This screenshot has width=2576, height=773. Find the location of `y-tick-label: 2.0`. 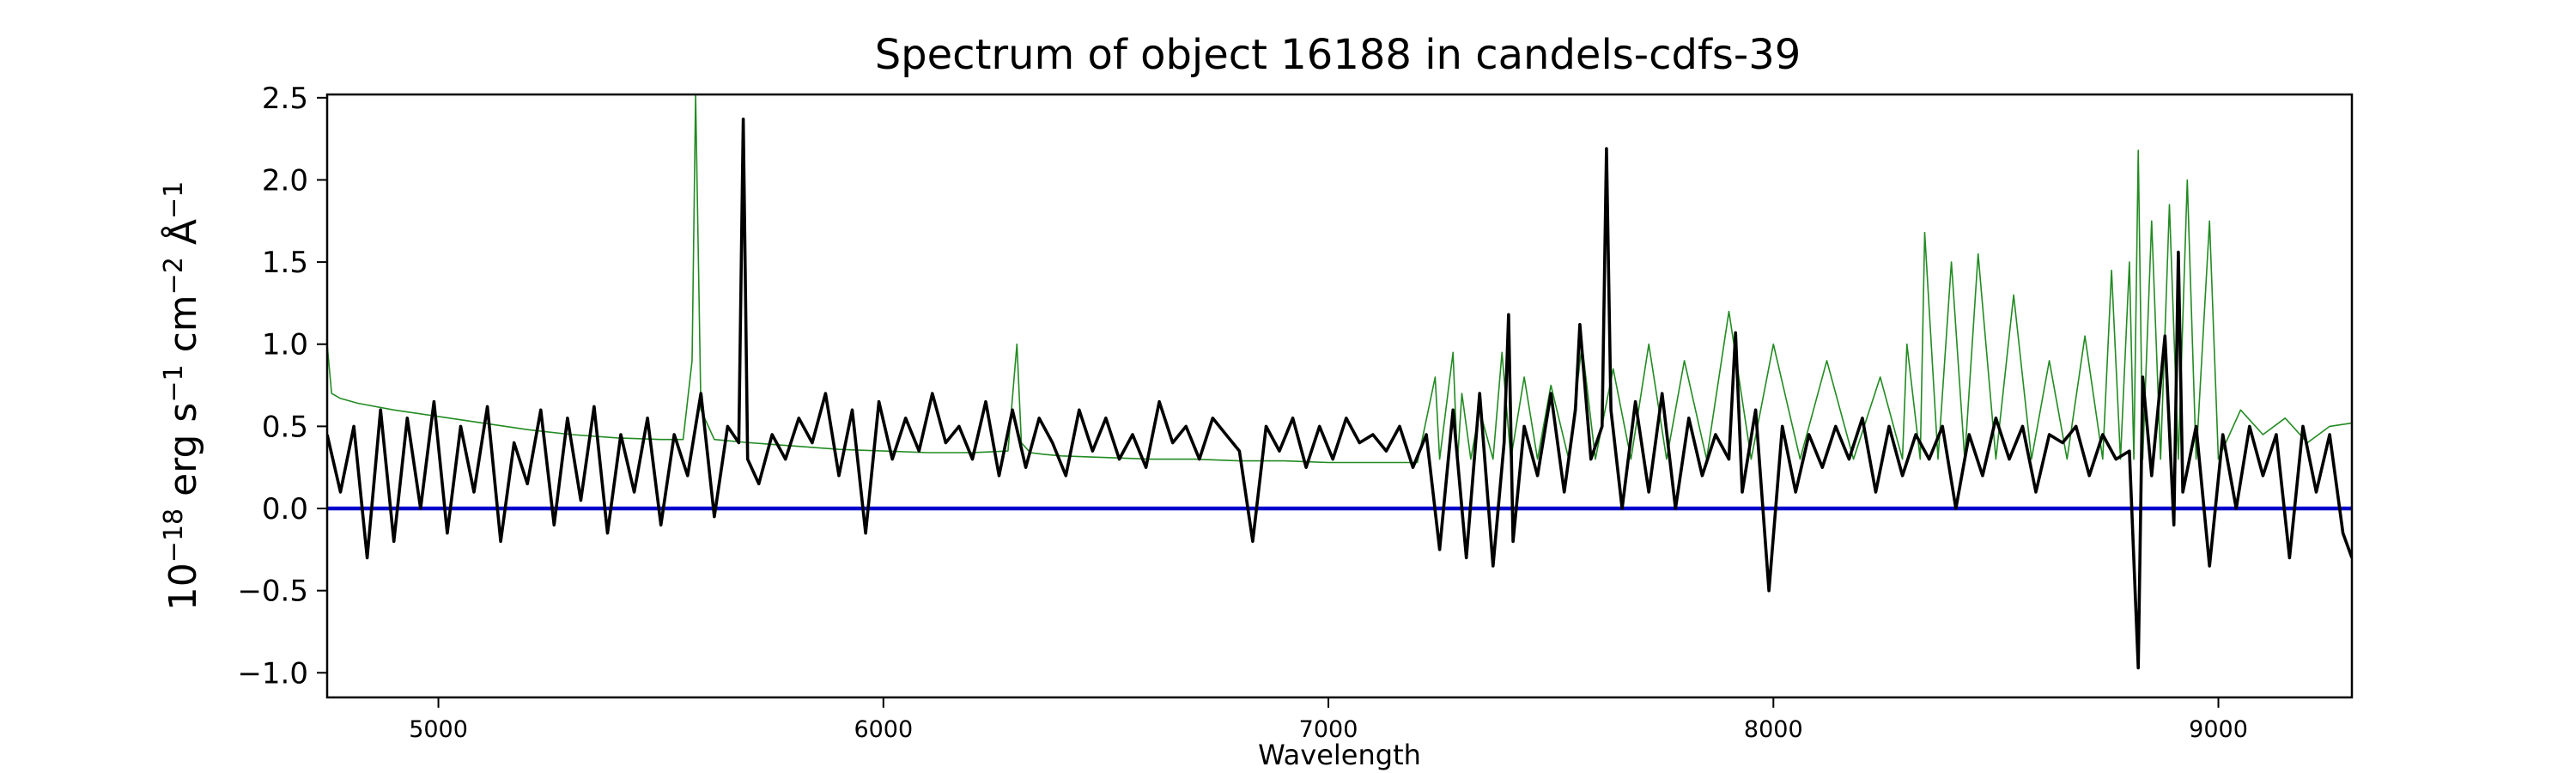

y-tick-label: 2.0 is located at coordinates (285, 180).